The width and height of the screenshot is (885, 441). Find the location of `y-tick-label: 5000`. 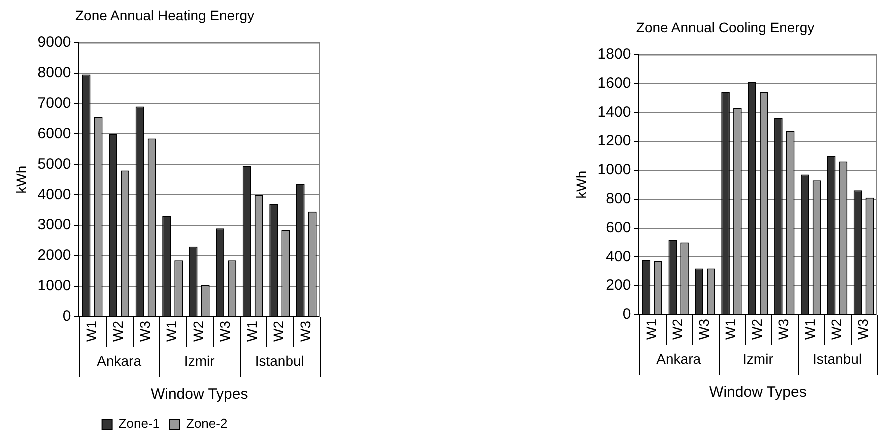

y-tick-label: 5000 is located at coordinates (55, 164).